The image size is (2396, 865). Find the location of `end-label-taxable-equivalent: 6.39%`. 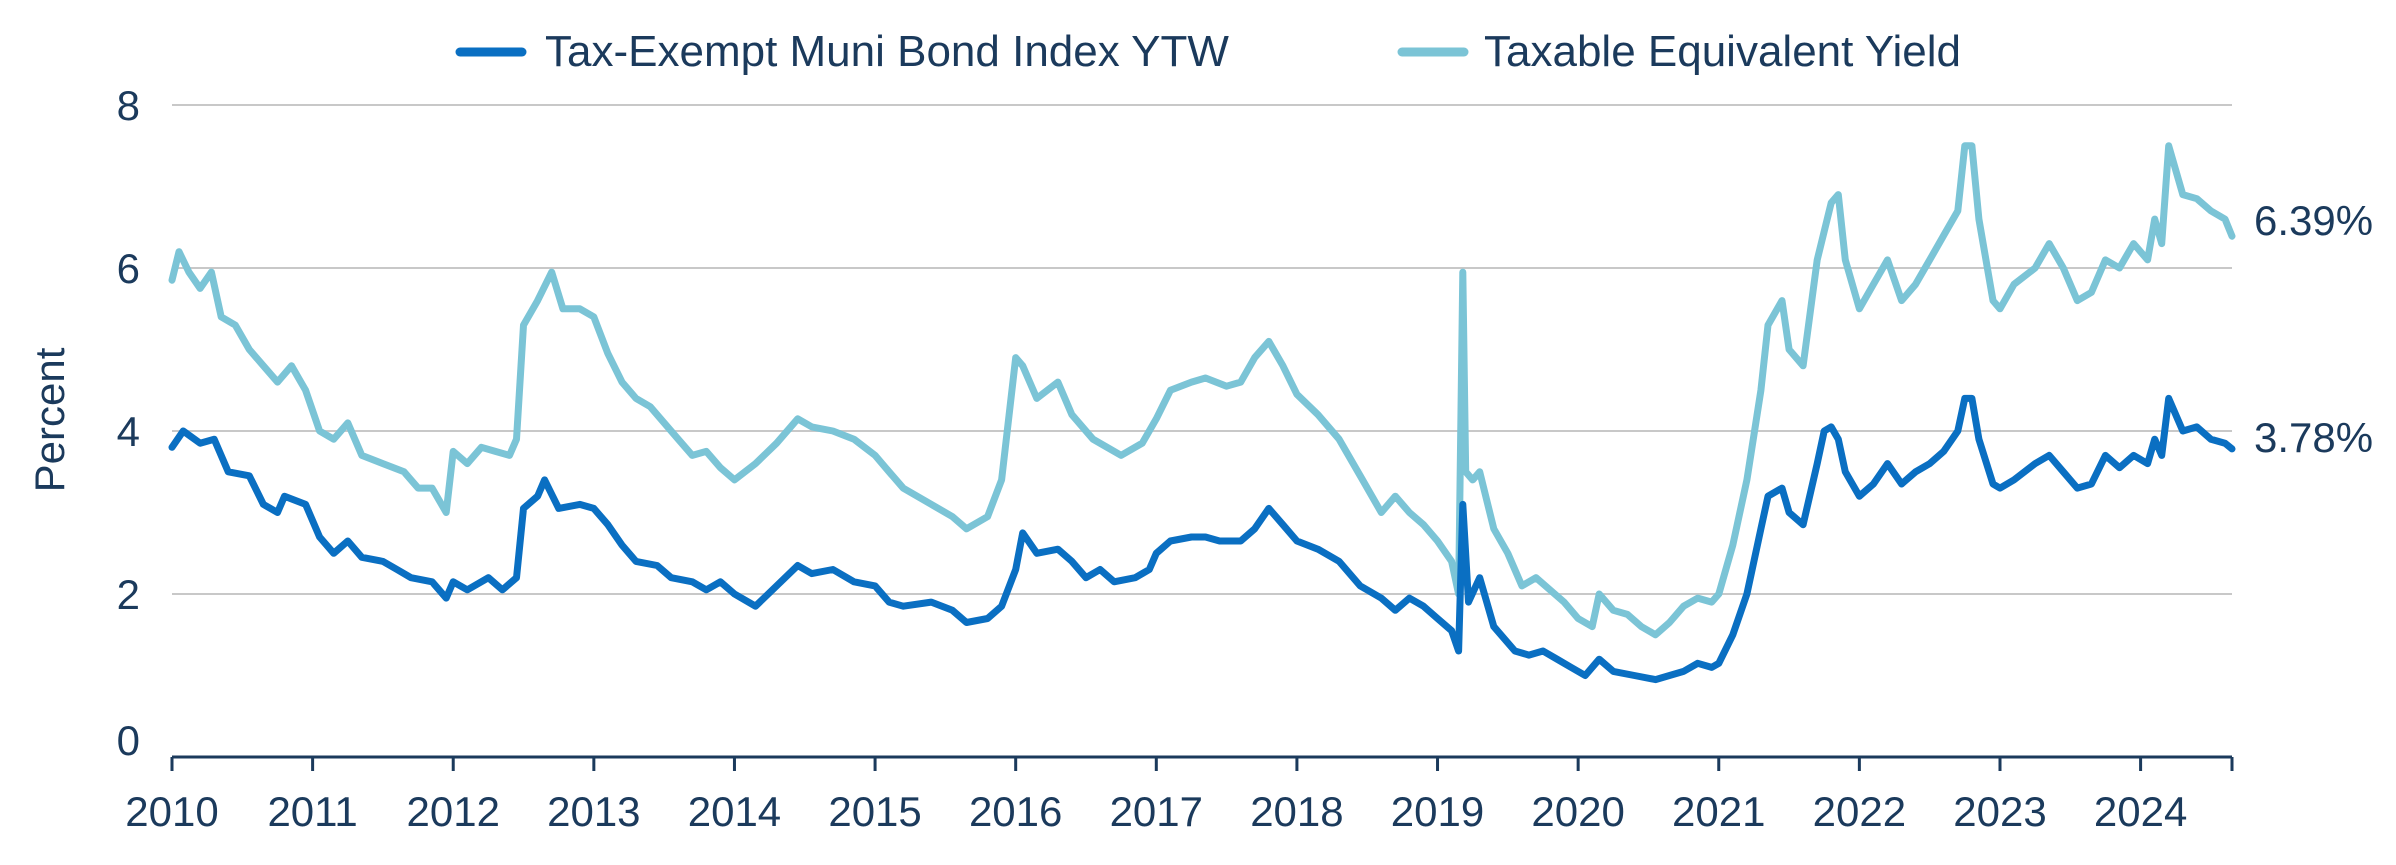

end-label-taxable-equivalent: 6.39% is located at coordinates (2313, 220).